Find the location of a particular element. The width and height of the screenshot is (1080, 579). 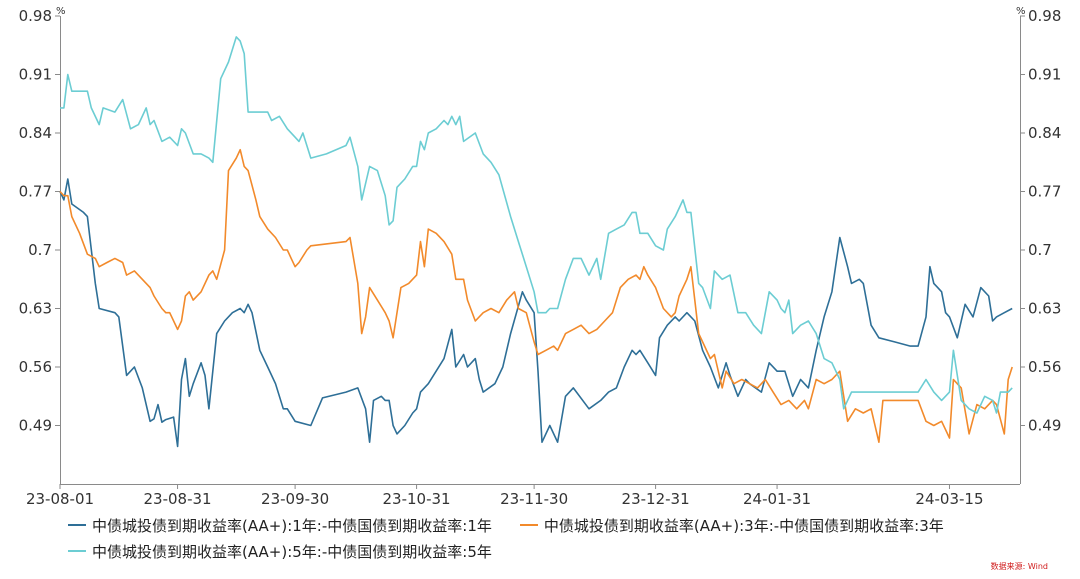

y-tick-label-left: 0.84 is located at coordinates (35, 133).